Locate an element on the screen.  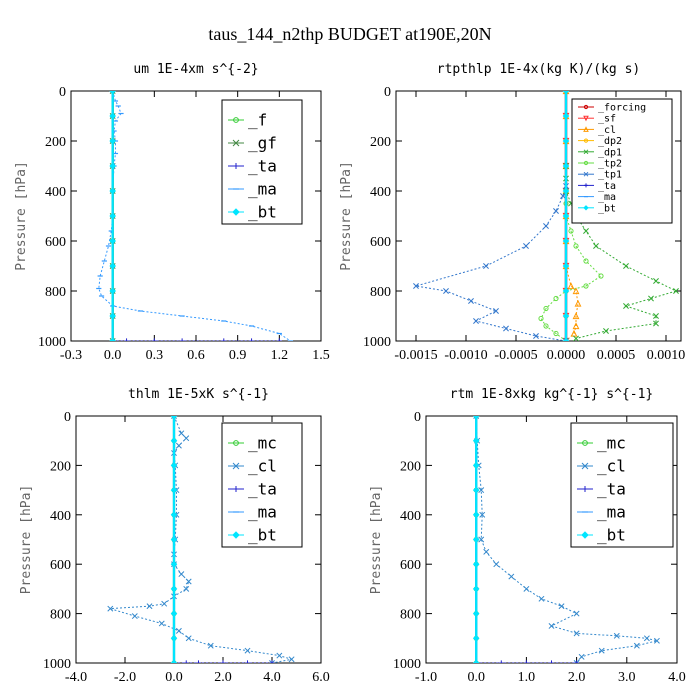
legend-entry: _f is located at coordinates (257, 120).